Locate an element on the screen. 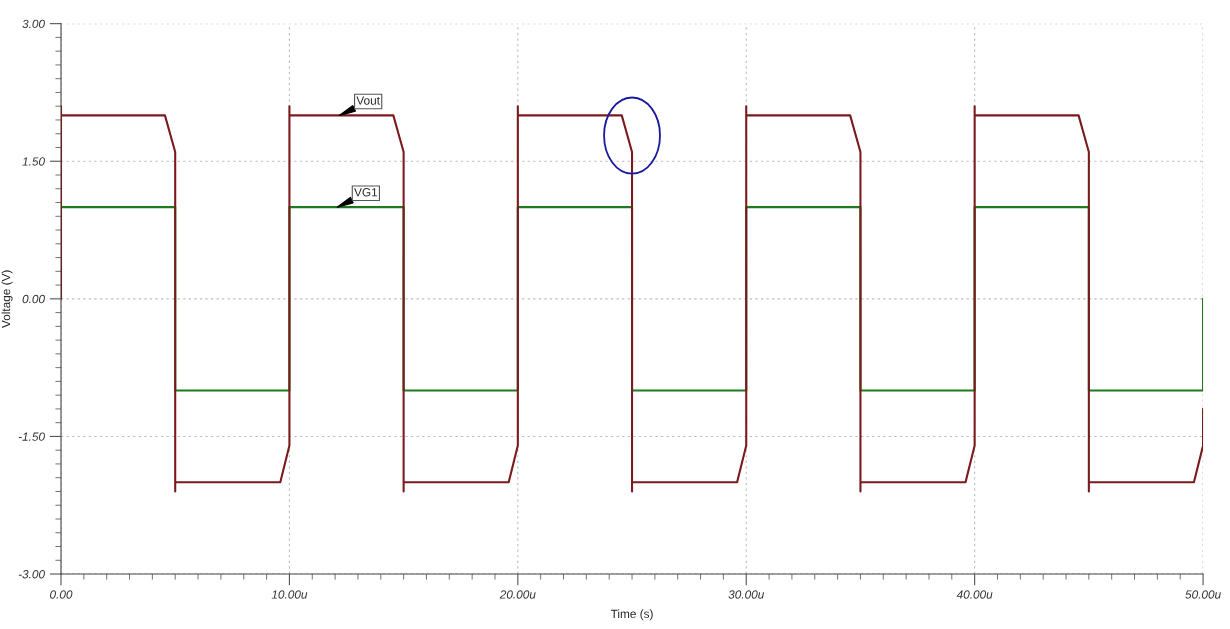 The image size is (1230, 629). x-tick-label: 20.00u is located at coordinates (517, 594).